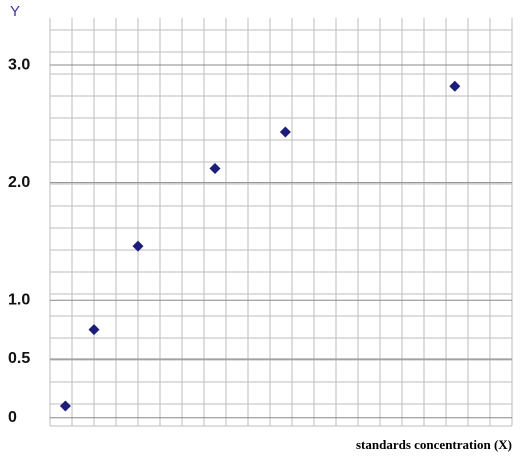 Image resolution: width=520 pixels, height=459 pixels. What do you see at coordinates (434, 444) in the screenshot?
I see `x-axis-label: standards concentration (X)` at bounding box center [434, 444].